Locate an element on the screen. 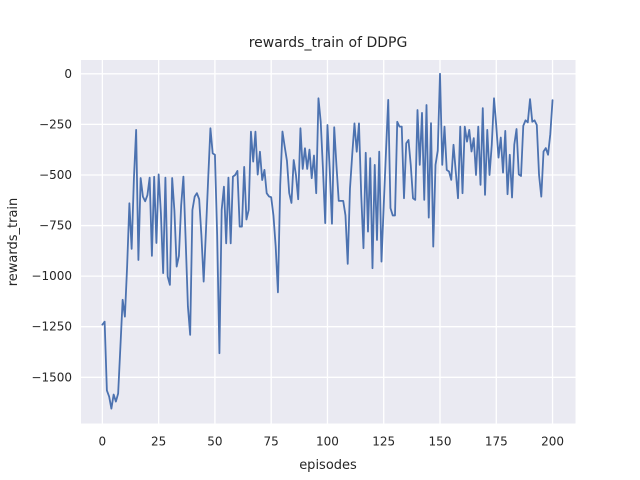 This screenshot has width=640, height=480. x-tick-label: 200 is located at coordinates (552, 442).